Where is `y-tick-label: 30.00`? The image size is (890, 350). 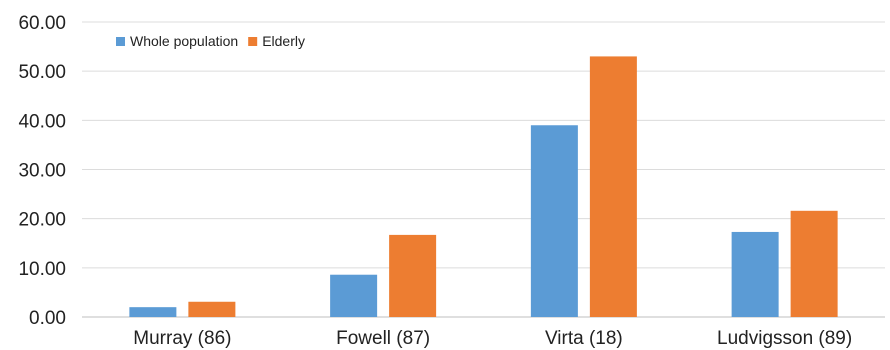 y-tick-label: 30.00 is located at coordinates (42, 171).